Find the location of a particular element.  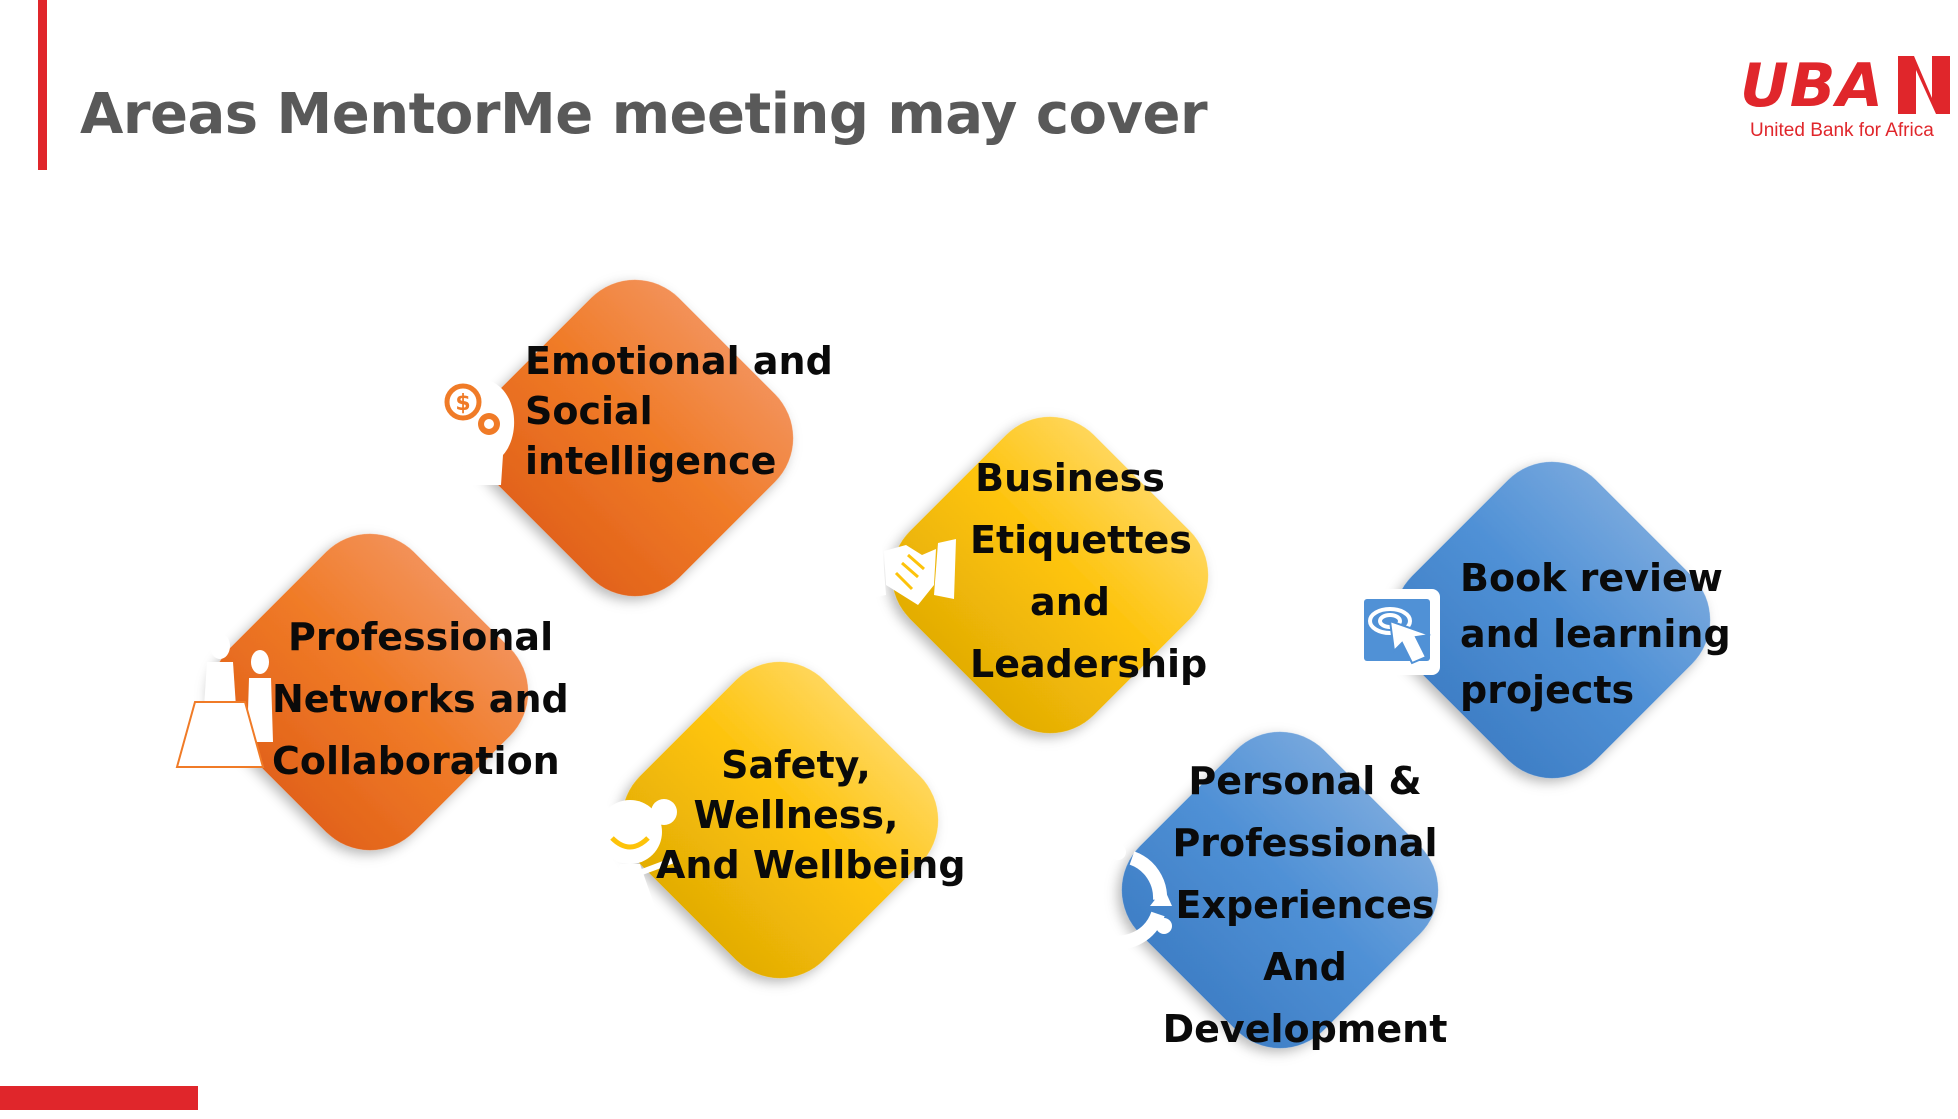

topic-line: Business is located at coordinates (1070, 478).